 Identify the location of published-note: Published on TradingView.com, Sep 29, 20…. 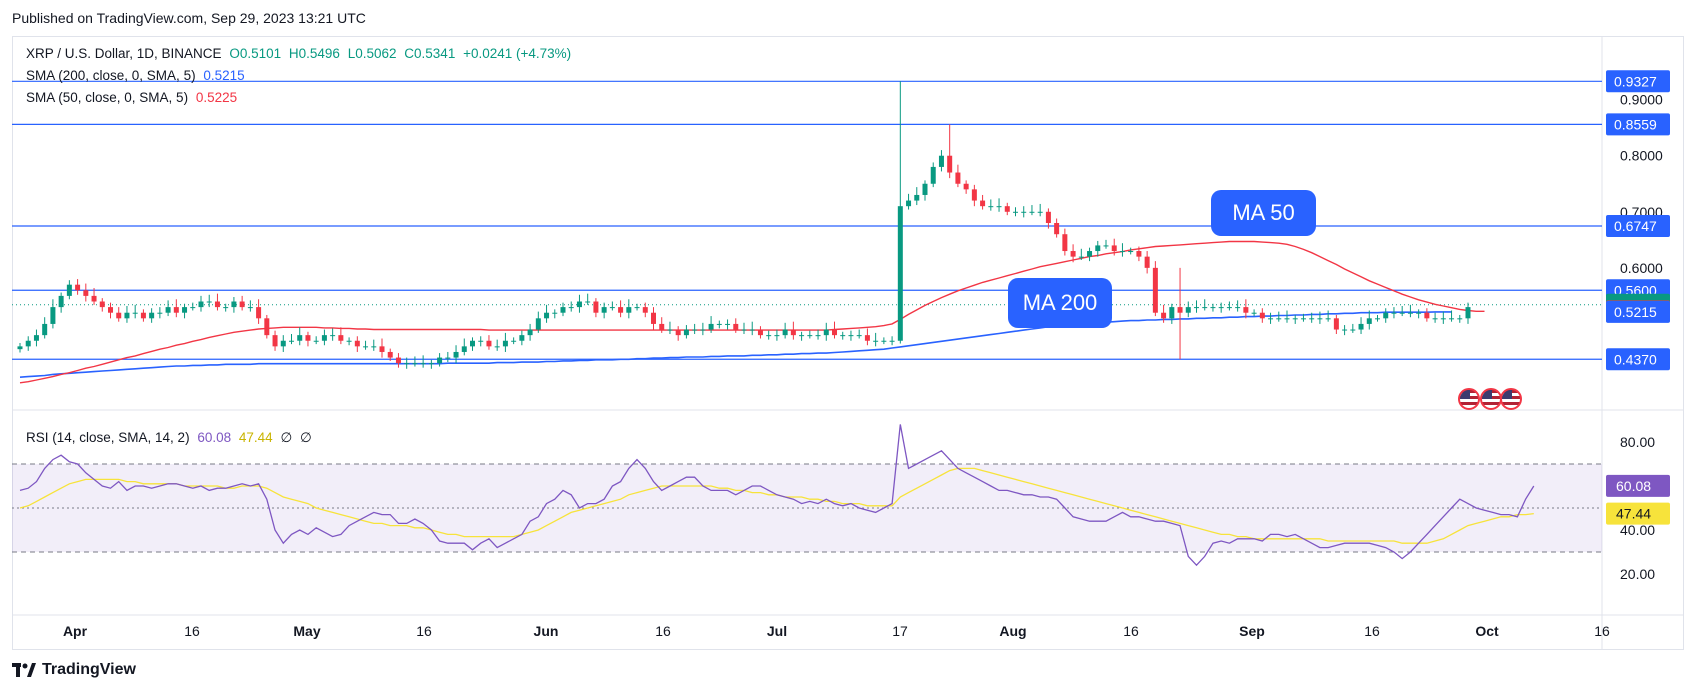
(189, 18).